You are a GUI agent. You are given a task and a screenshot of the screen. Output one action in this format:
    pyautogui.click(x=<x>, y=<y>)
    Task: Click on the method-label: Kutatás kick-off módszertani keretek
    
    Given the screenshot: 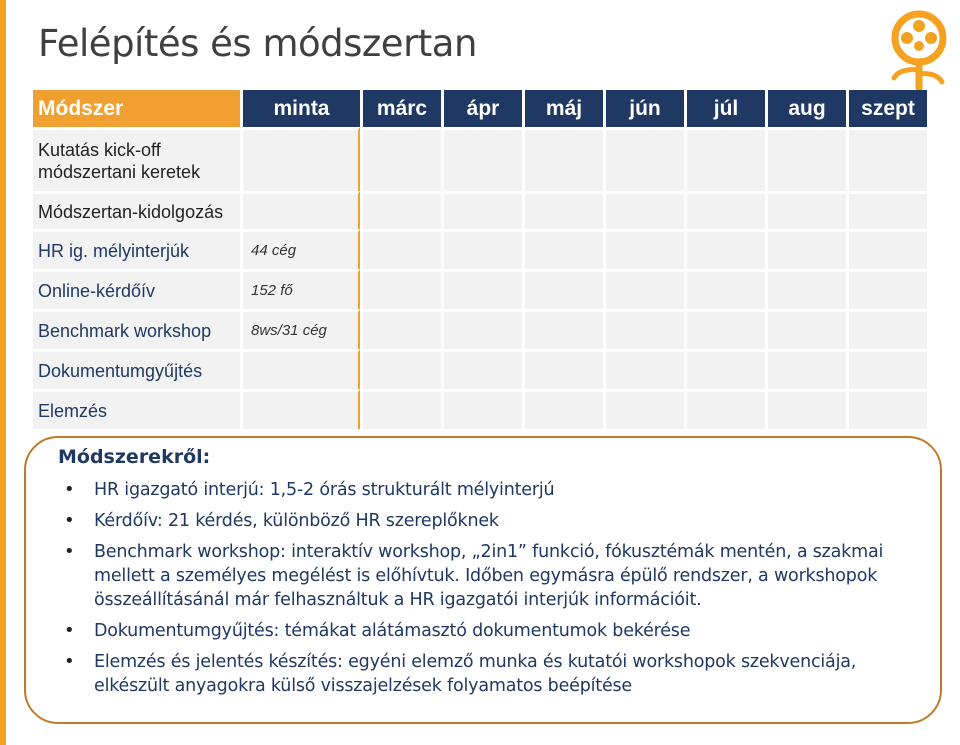 What is the action you would take?
    pyautogui.click(x=136, y=159)
    